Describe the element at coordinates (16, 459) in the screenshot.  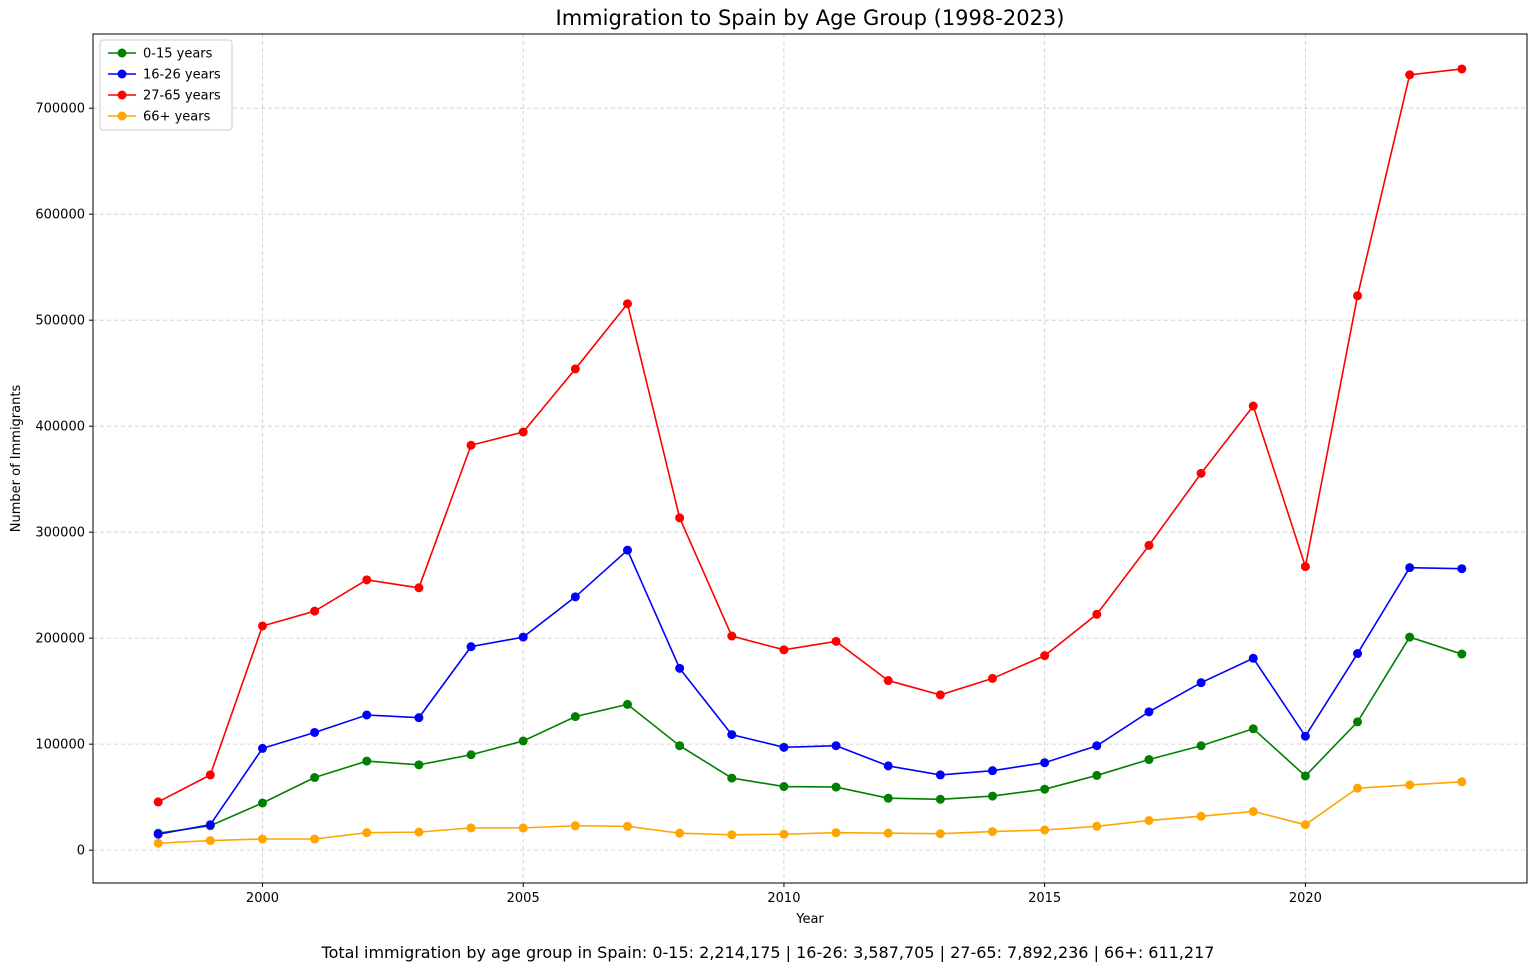
I see `y-axis-label: Number of Immigrants` at that location.